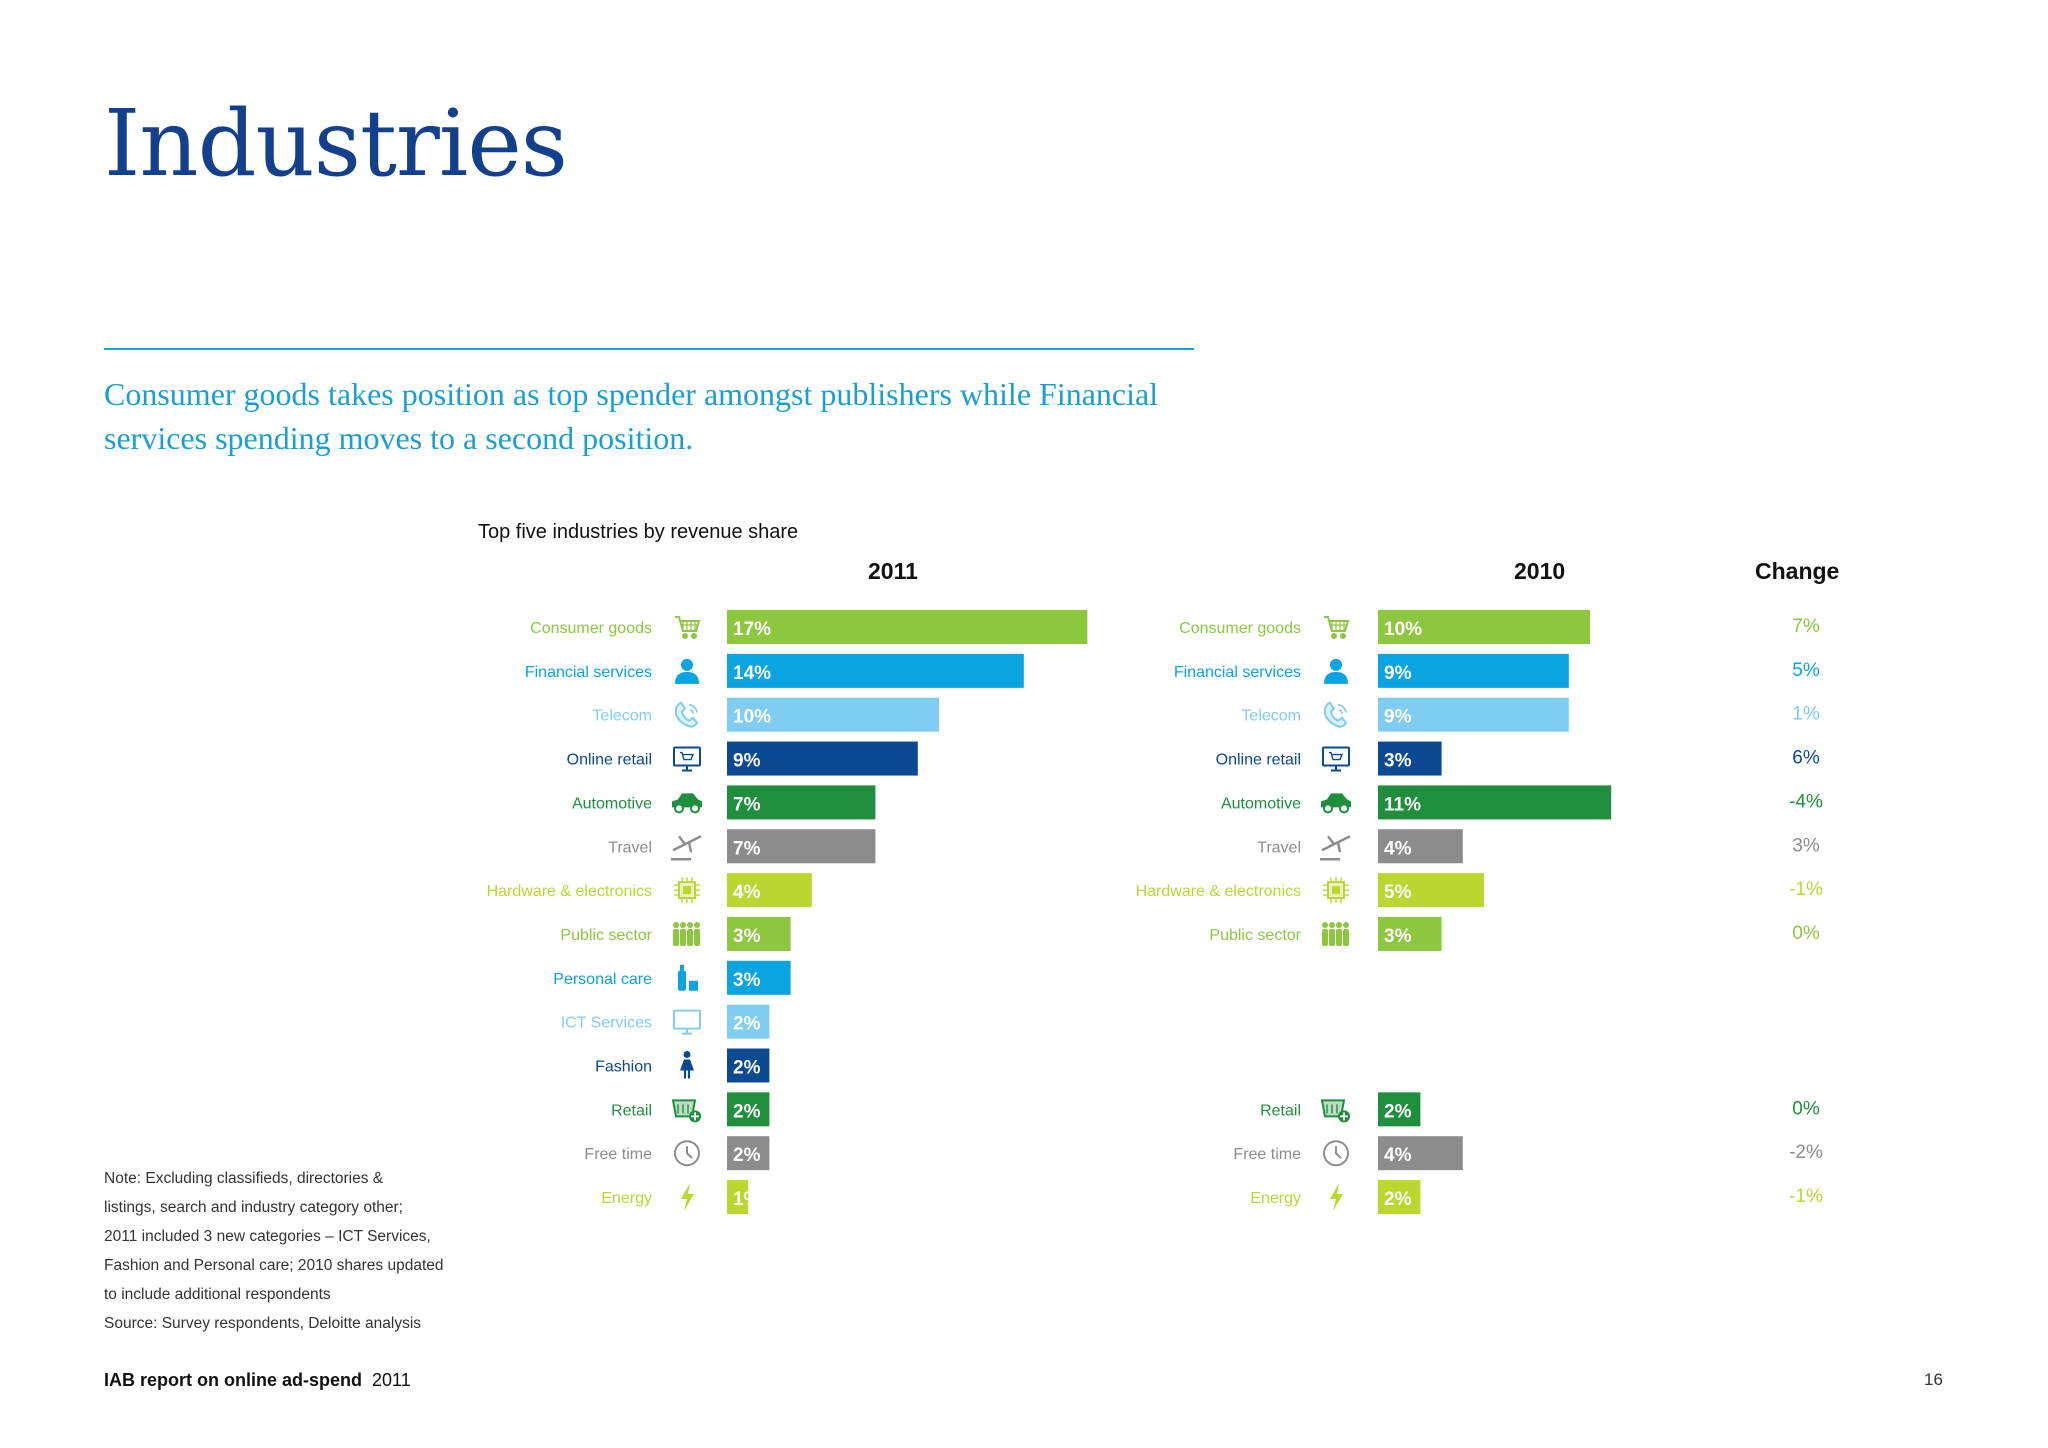 The image size is (2048, 1448). Describe the element at coordinates (1806, 670) in the screenshot. I see `change-value-financial-services: 5%` at that location.